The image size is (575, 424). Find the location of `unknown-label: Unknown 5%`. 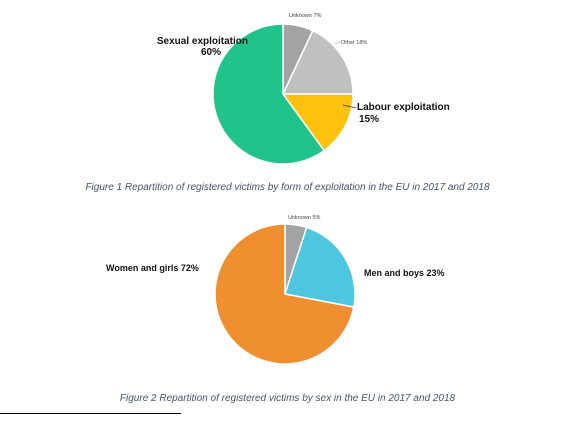

unknown-label: Unknown 5% is located at coordinates (304, 218).